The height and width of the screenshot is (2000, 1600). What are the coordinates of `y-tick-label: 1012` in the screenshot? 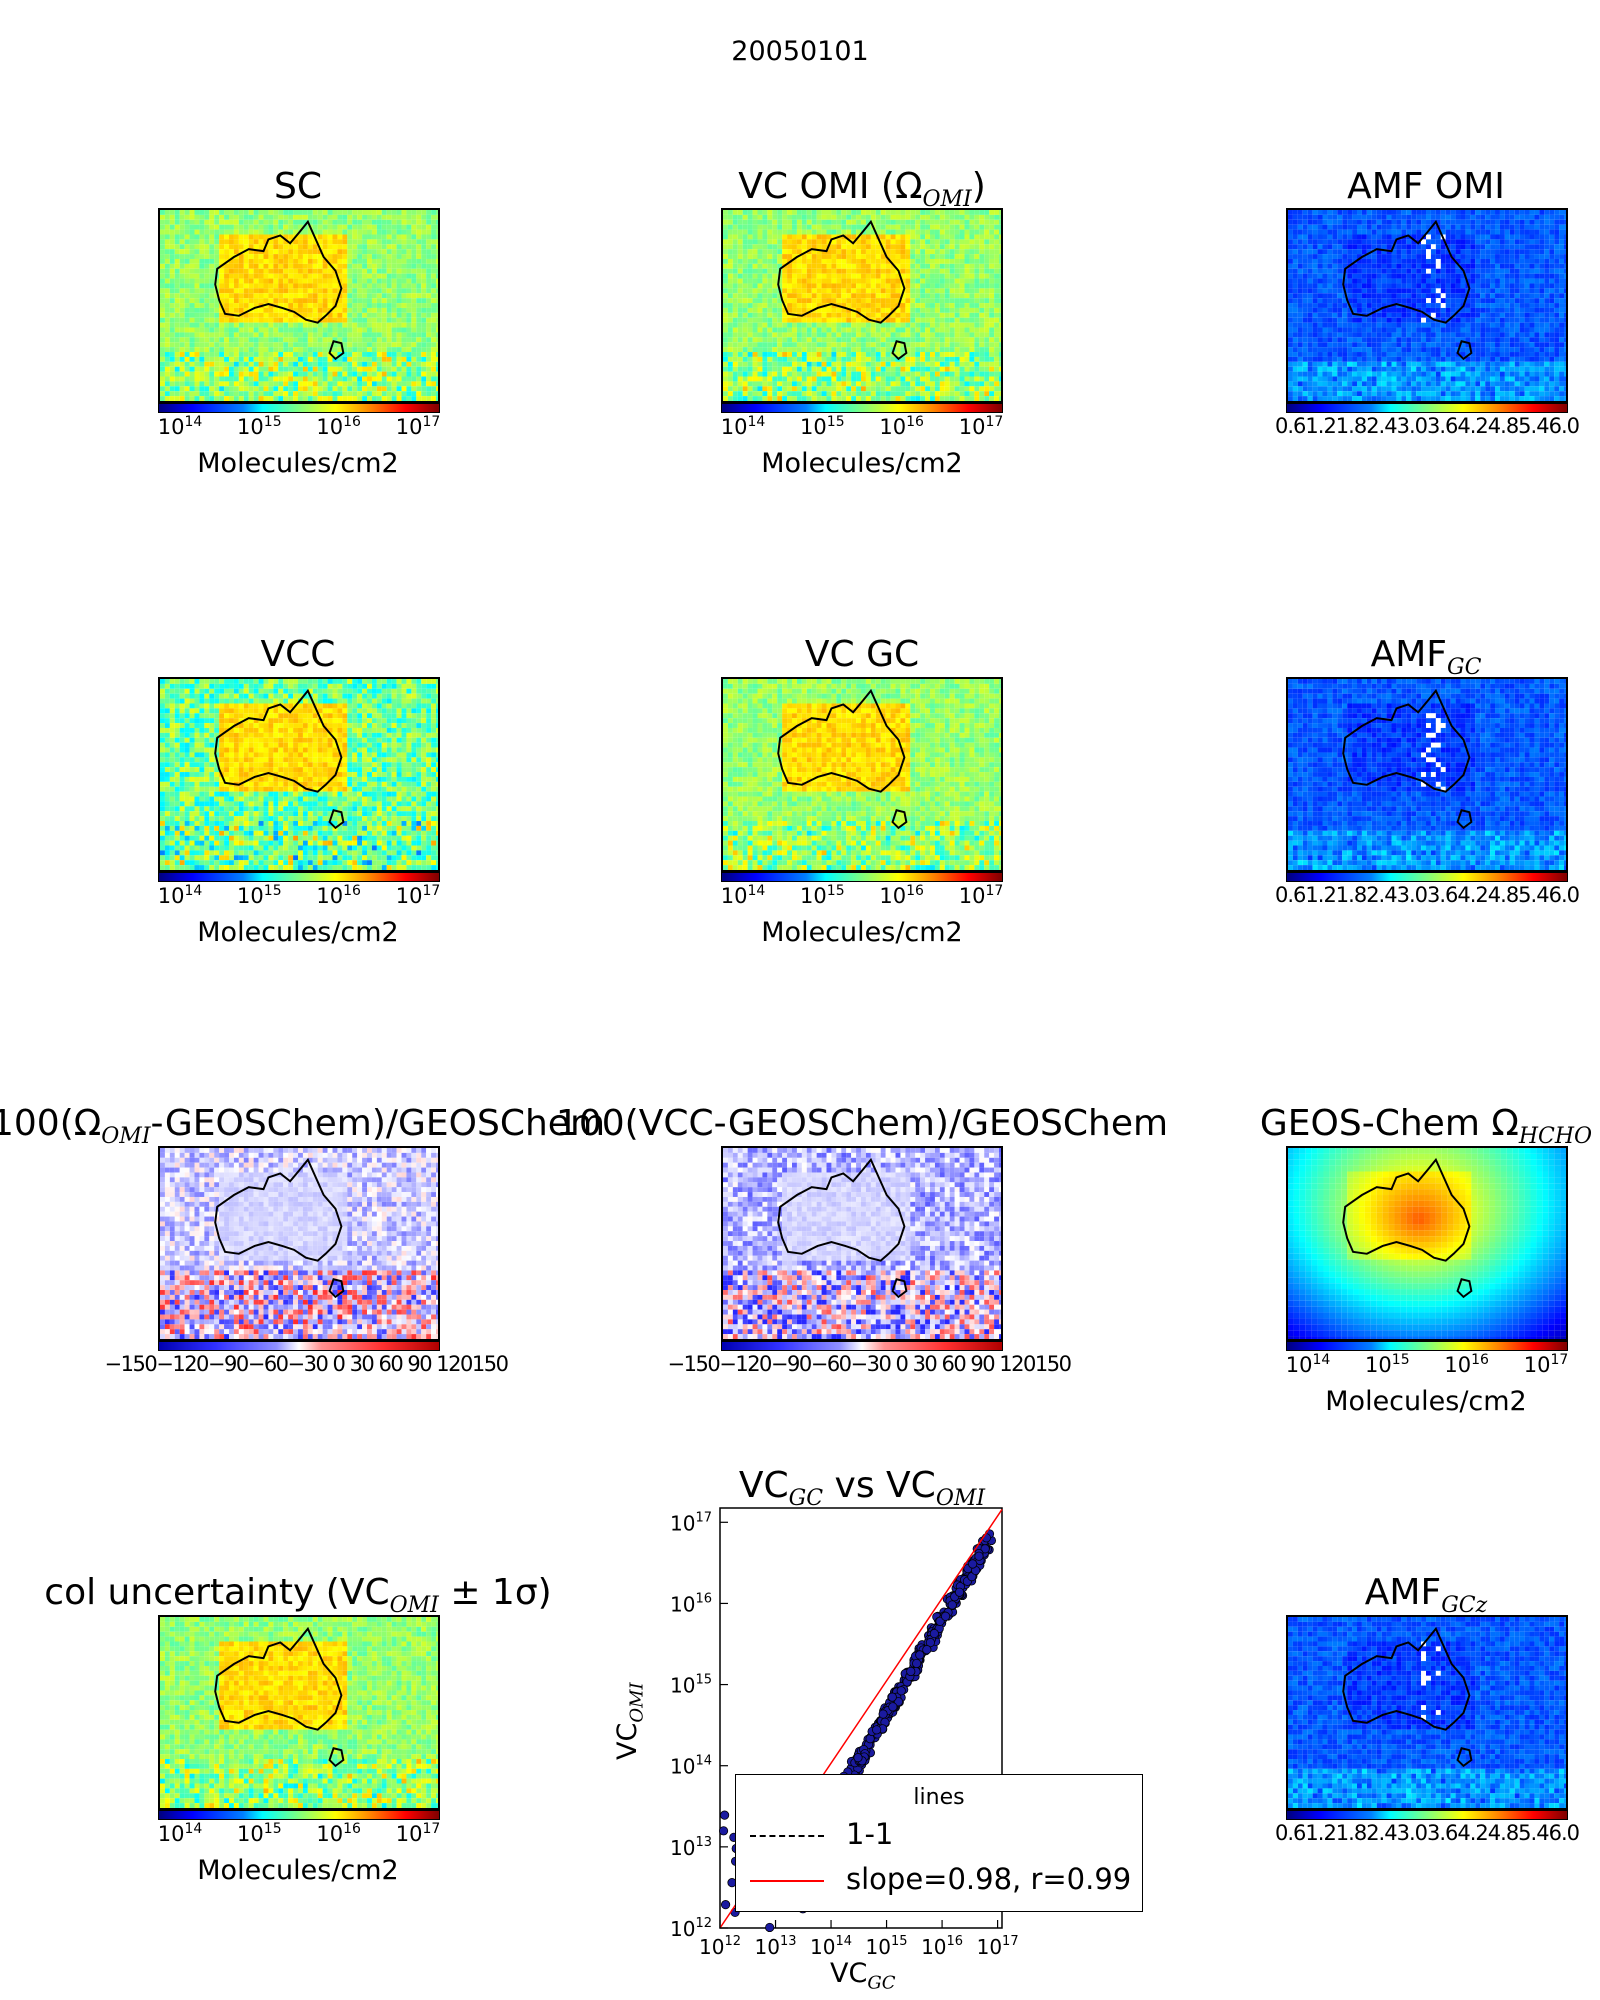 It's located at (691, 1928).